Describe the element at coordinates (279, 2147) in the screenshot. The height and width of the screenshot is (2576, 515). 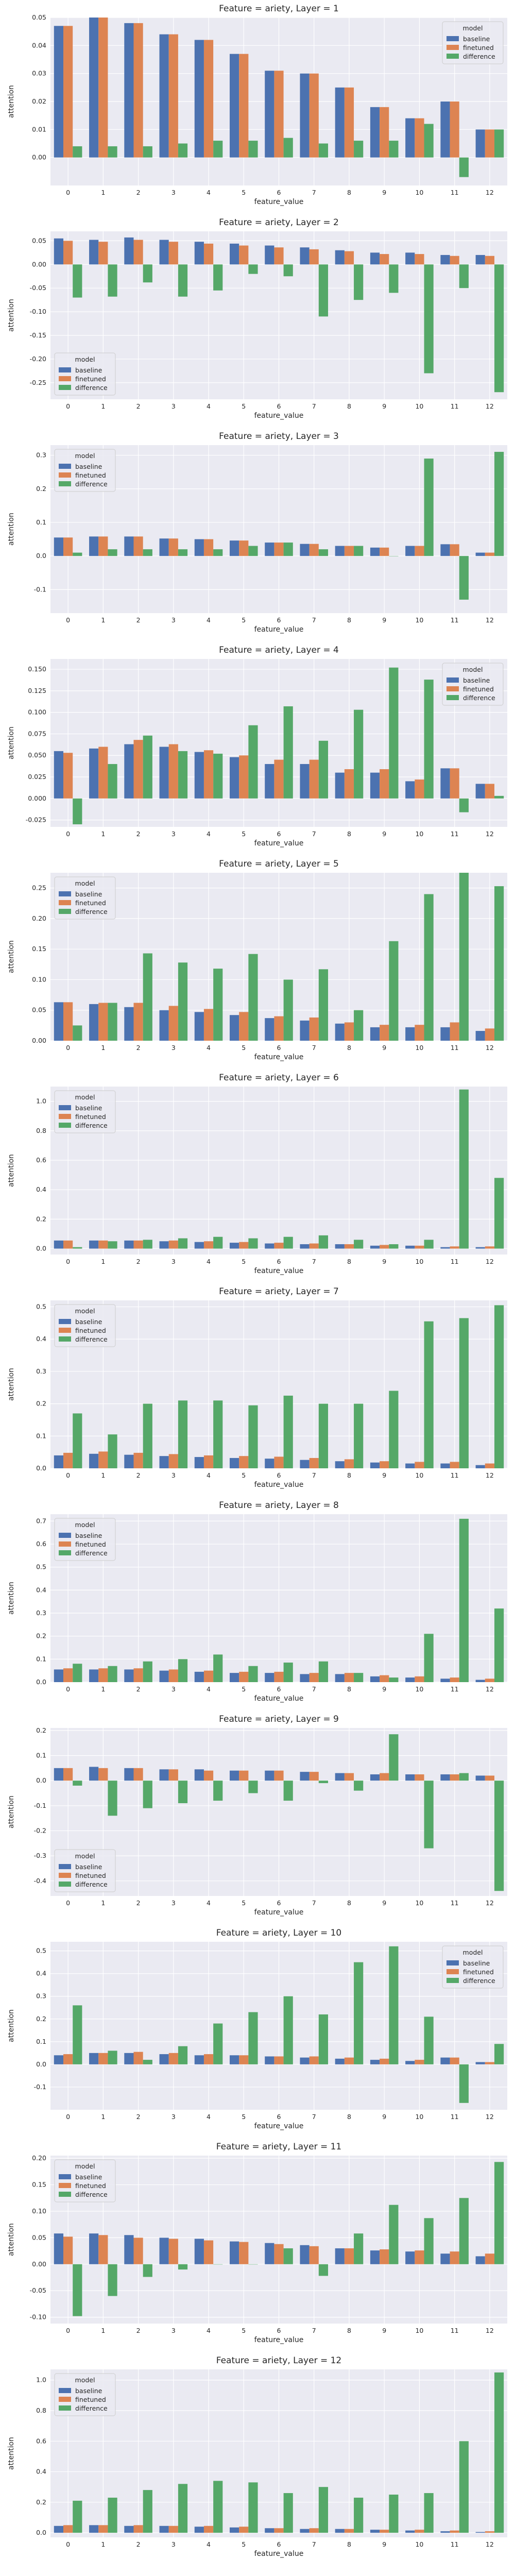
I see `chart-title: Feature = ariety, Layer = 11` at that location.